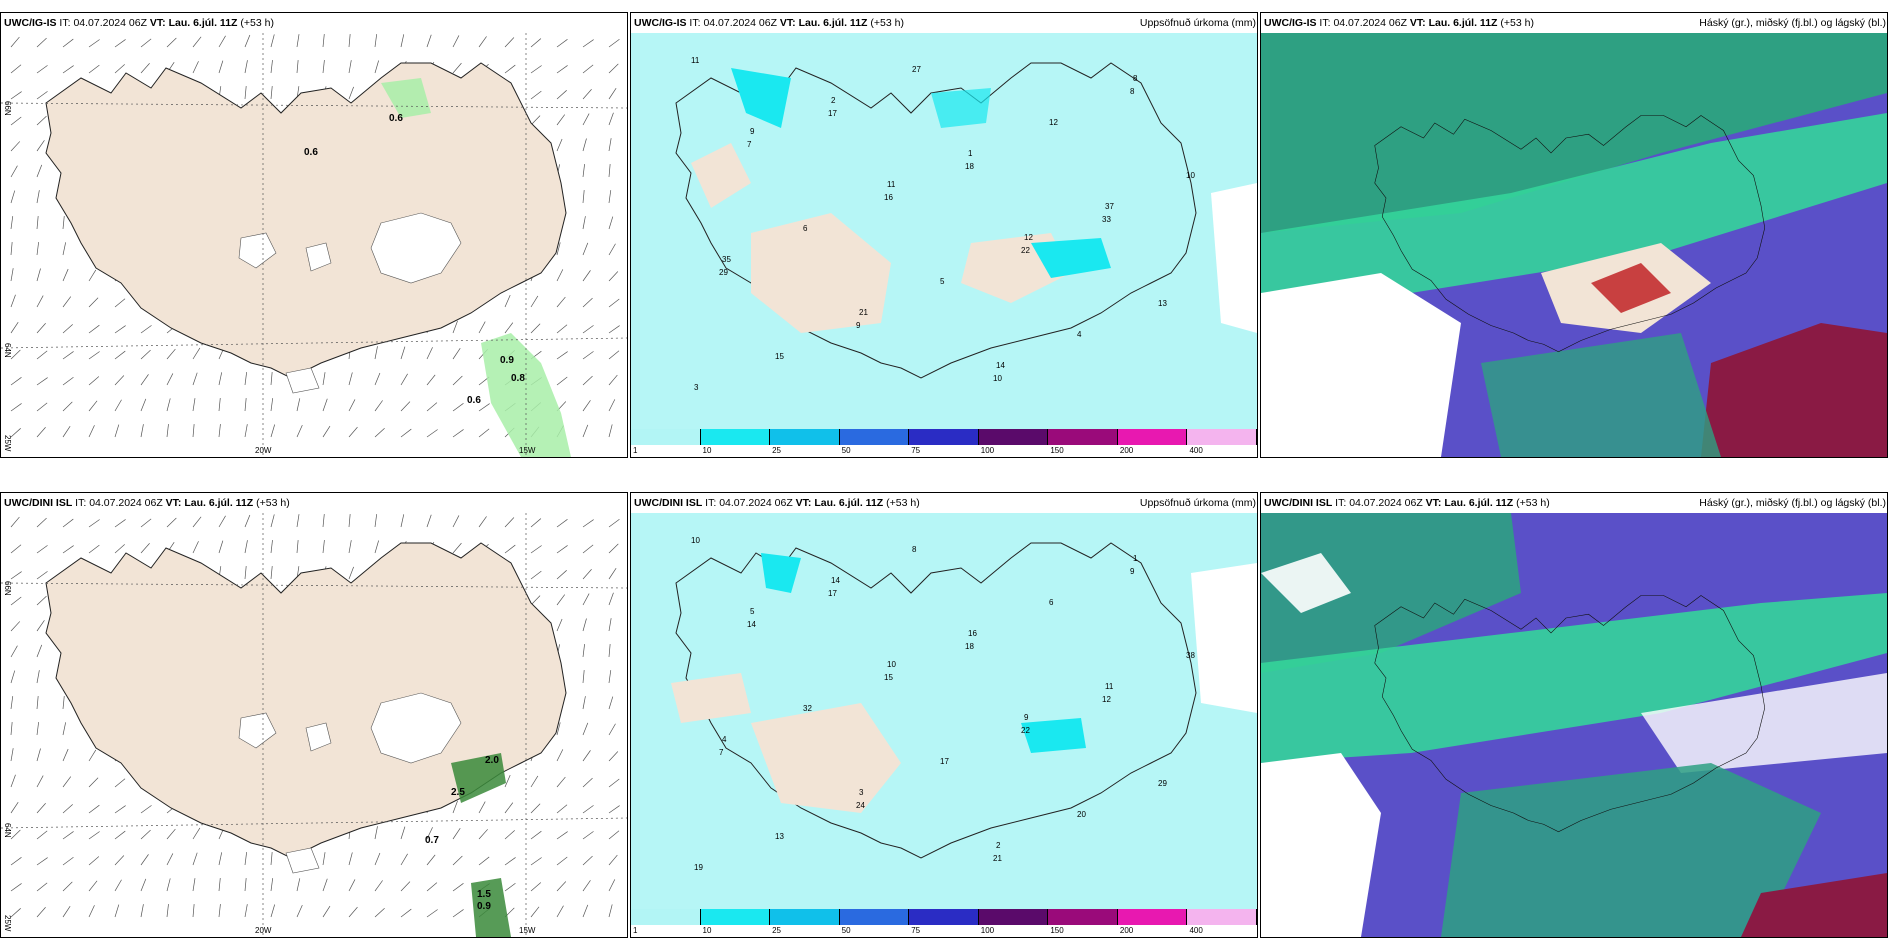 The image size is (1900, 950). Describe the element at coordinates (860, 805) in the screenshot. I see `precip-amount: 24` at that location.